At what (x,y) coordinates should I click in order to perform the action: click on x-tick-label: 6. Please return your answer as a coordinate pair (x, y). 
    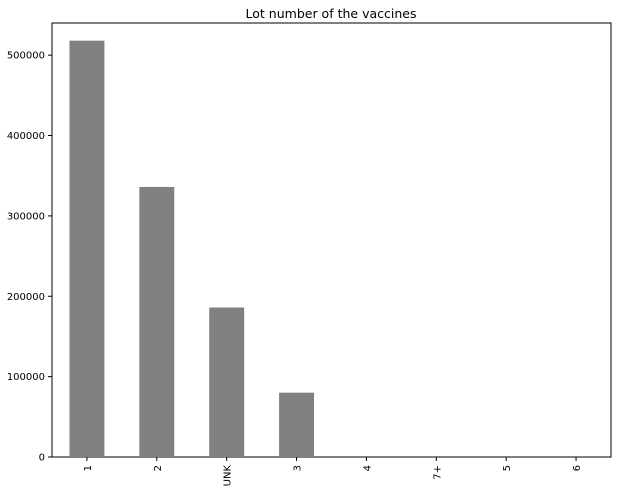
    Looking at the image, I should click on (577, 468).